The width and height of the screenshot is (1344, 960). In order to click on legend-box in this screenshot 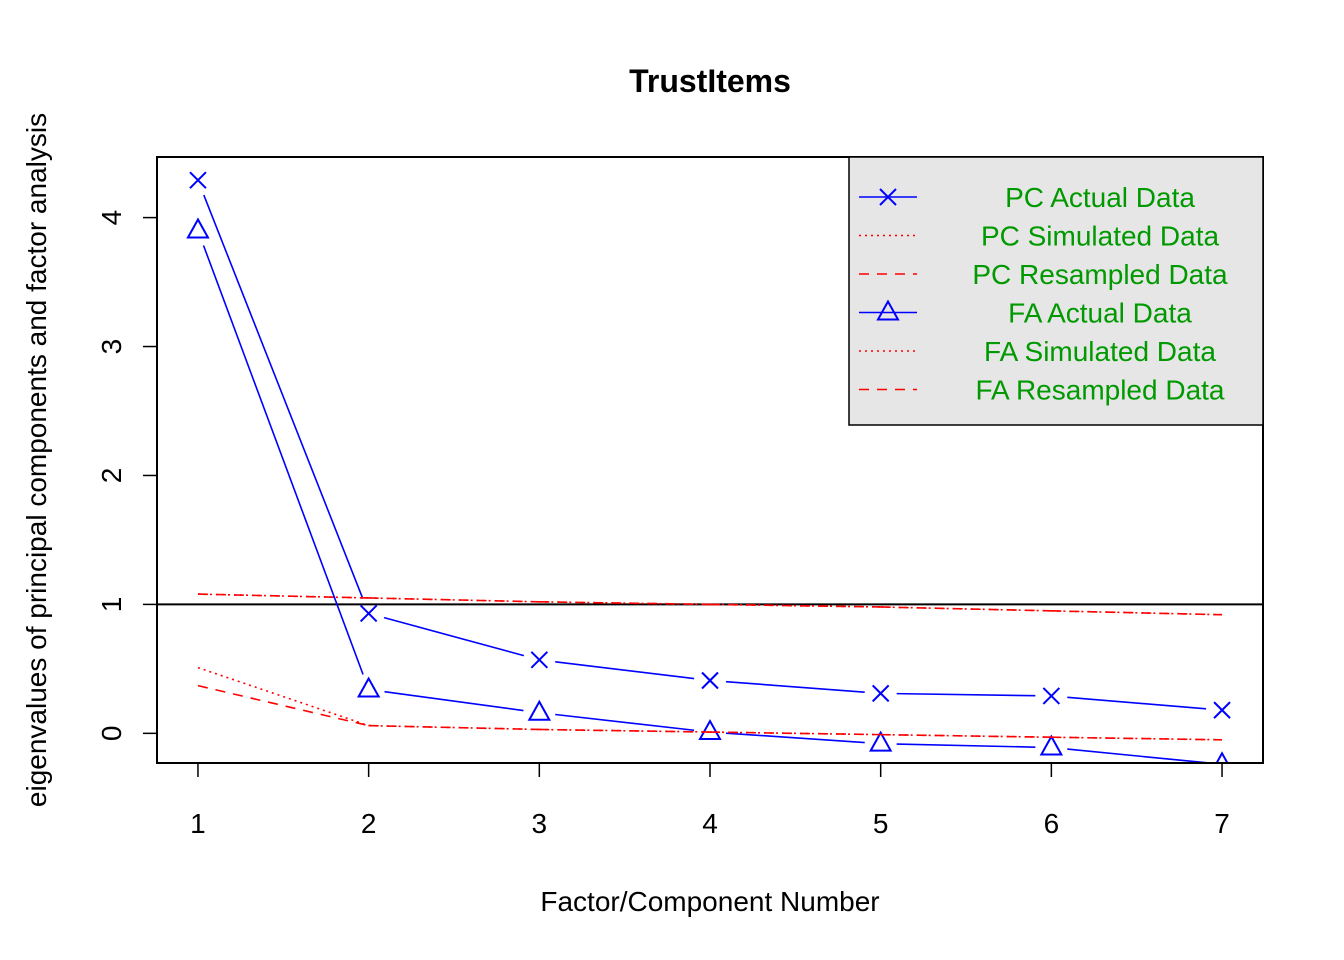, I will do `click(1056, 291)`.